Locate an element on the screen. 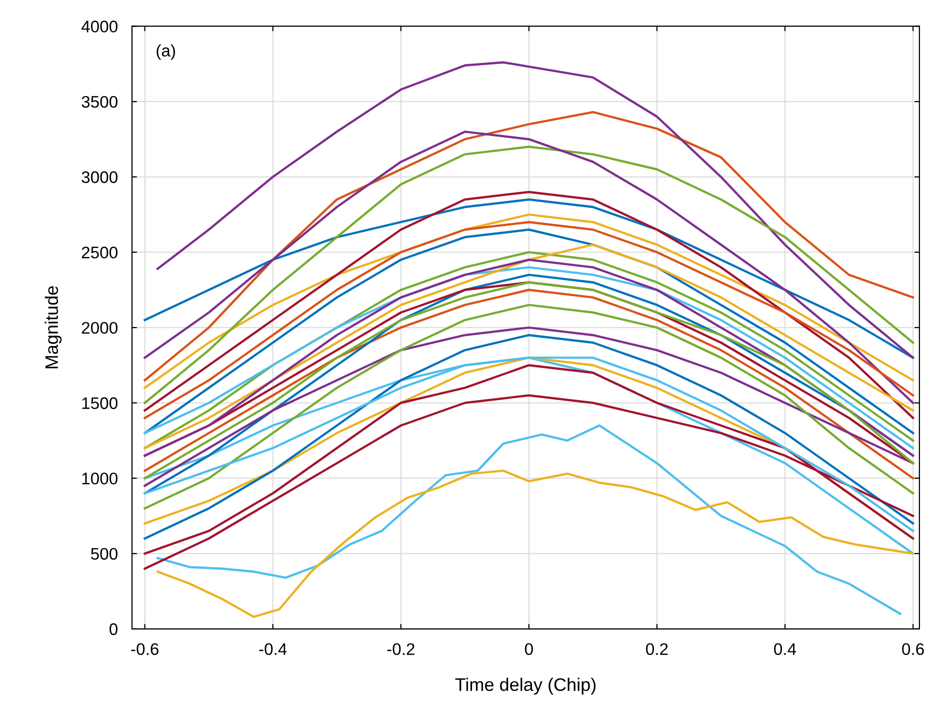  y-tick-label: 1000 is located at coordinates (100, 478).